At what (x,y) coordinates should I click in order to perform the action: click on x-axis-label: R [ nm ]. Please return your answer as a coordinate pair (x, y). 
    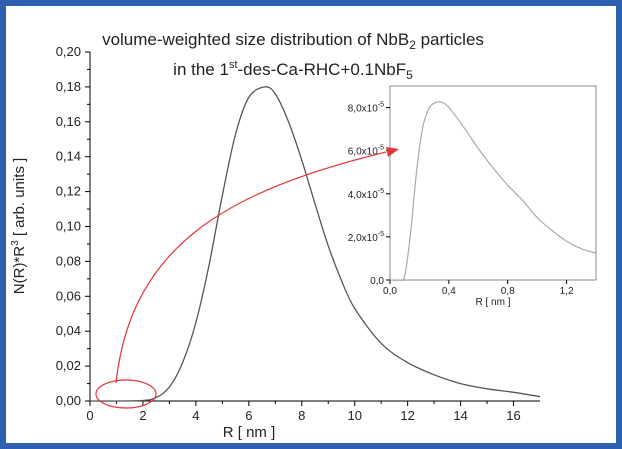
    Looking at the image, I should click on (249, 432).